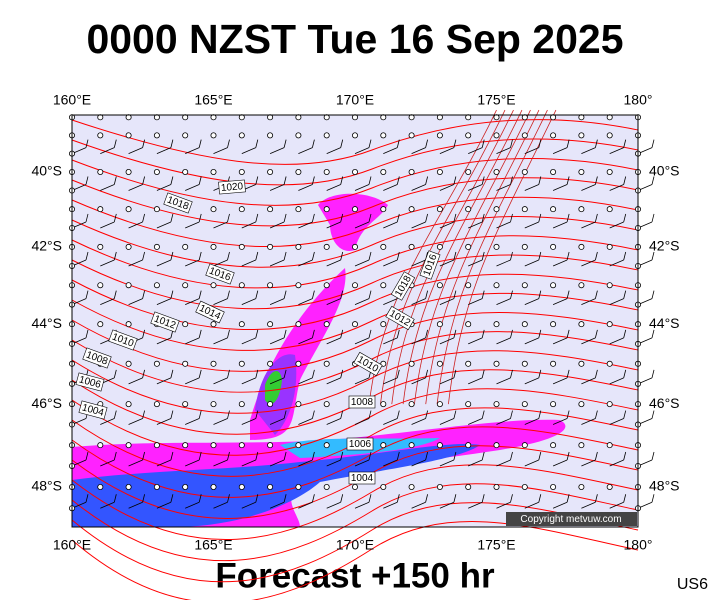 This screenshot has height=600, width=711. I want to click on isobar-label: 1004, so click(362, 478).